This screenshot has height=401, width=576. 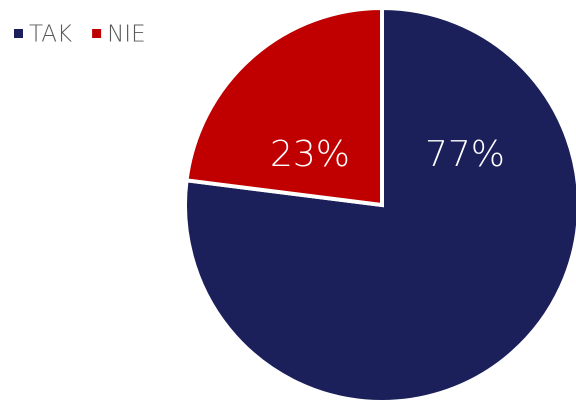 I want to click on legend-text: TAK, so click(x=50, y=35).